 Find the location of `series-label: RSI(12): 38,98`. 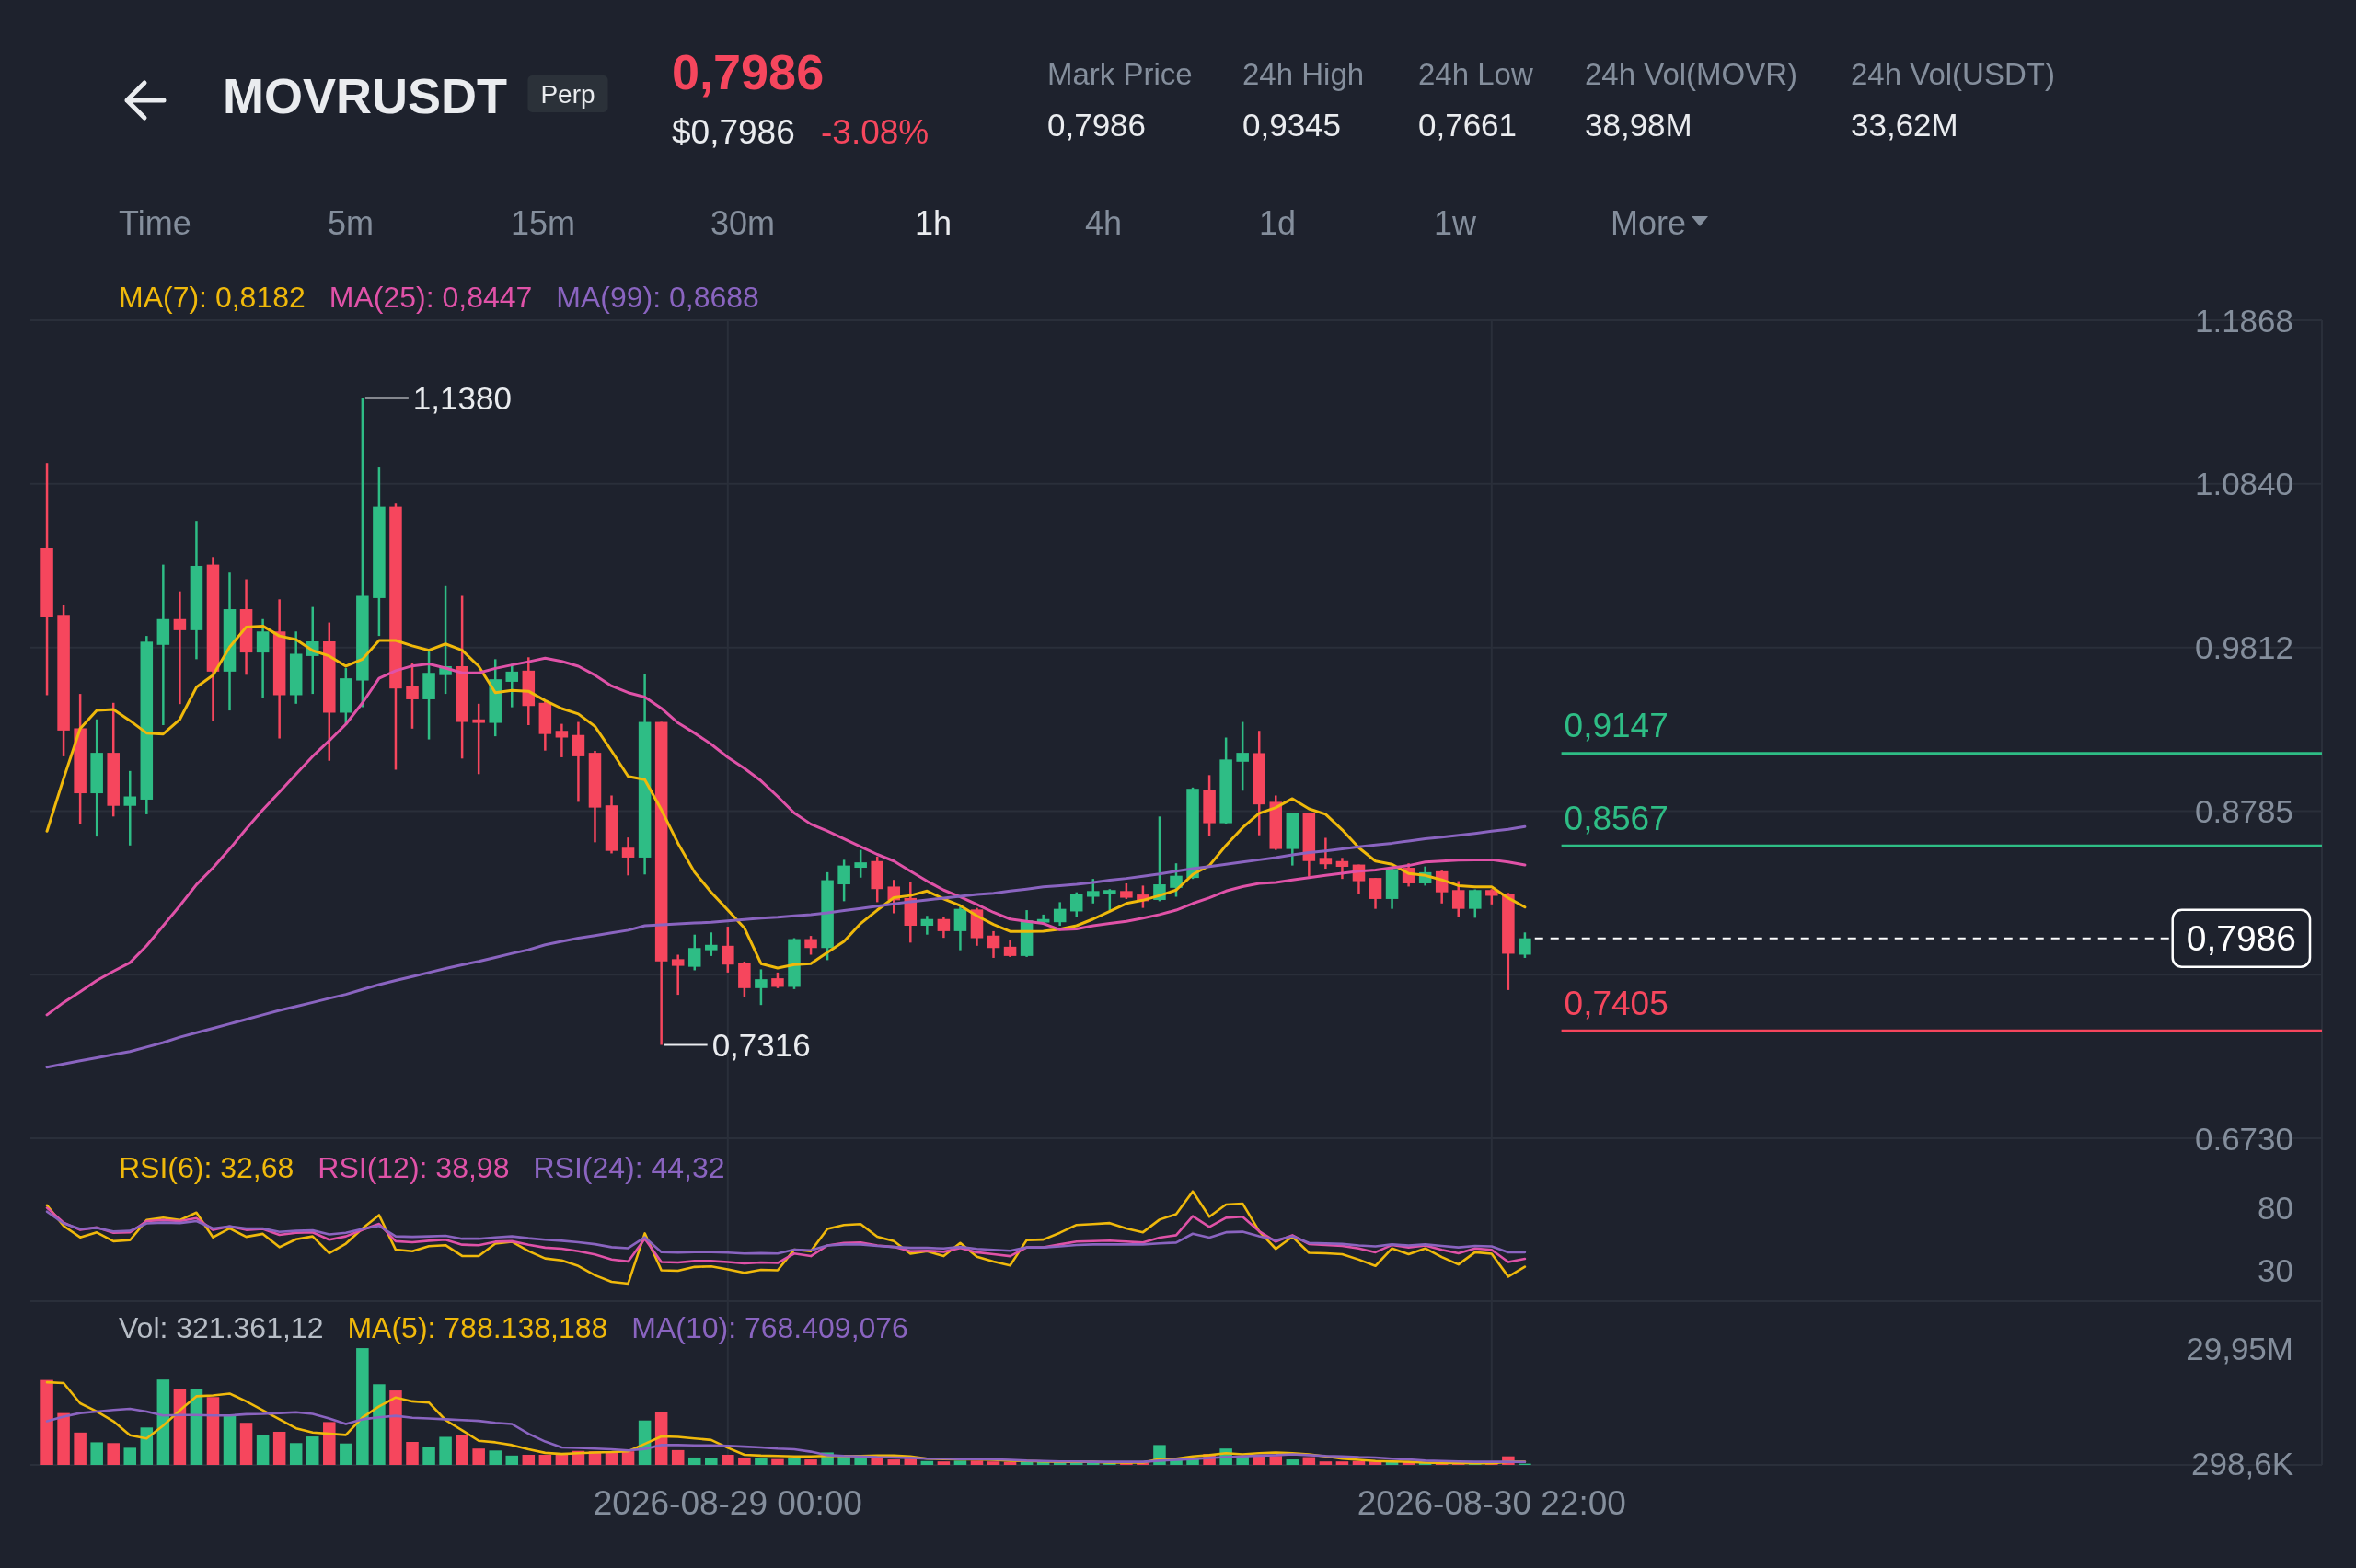

series-label: RSI(12): 38,98 is located at coordinates (414, 1167).